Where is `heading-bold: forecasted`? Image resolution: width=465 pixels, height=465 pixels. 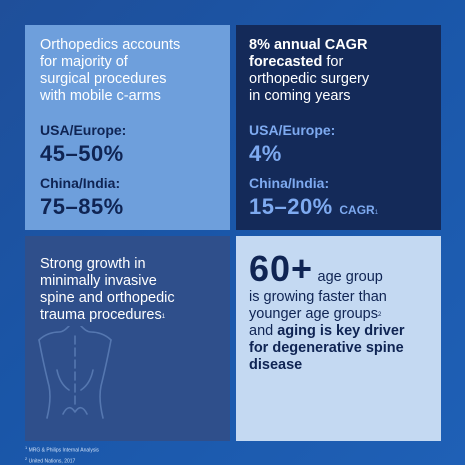
heading-bold: forecasted is located at coordinates (286, 62).